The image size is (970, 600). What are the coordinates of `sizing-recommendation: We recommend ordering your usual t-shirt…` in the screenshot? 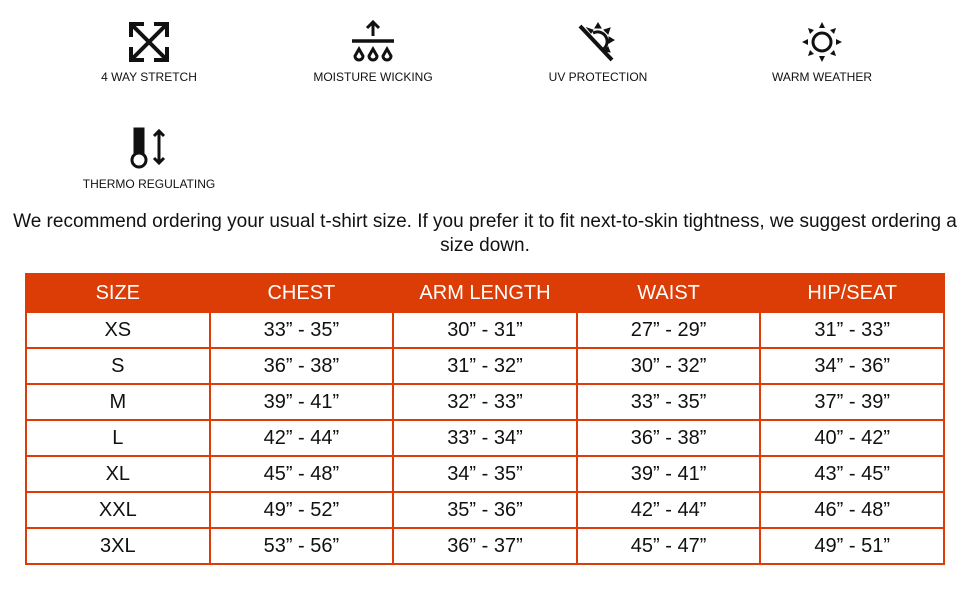 It's located at (485, 233).